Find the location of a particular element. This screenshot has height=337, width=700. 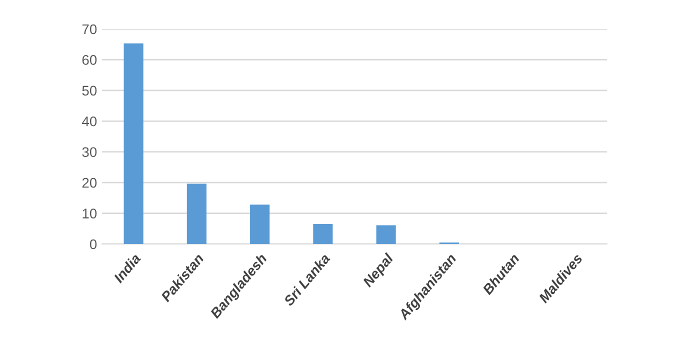

y-tick-label: 10 is located at coordinates (89, 213).